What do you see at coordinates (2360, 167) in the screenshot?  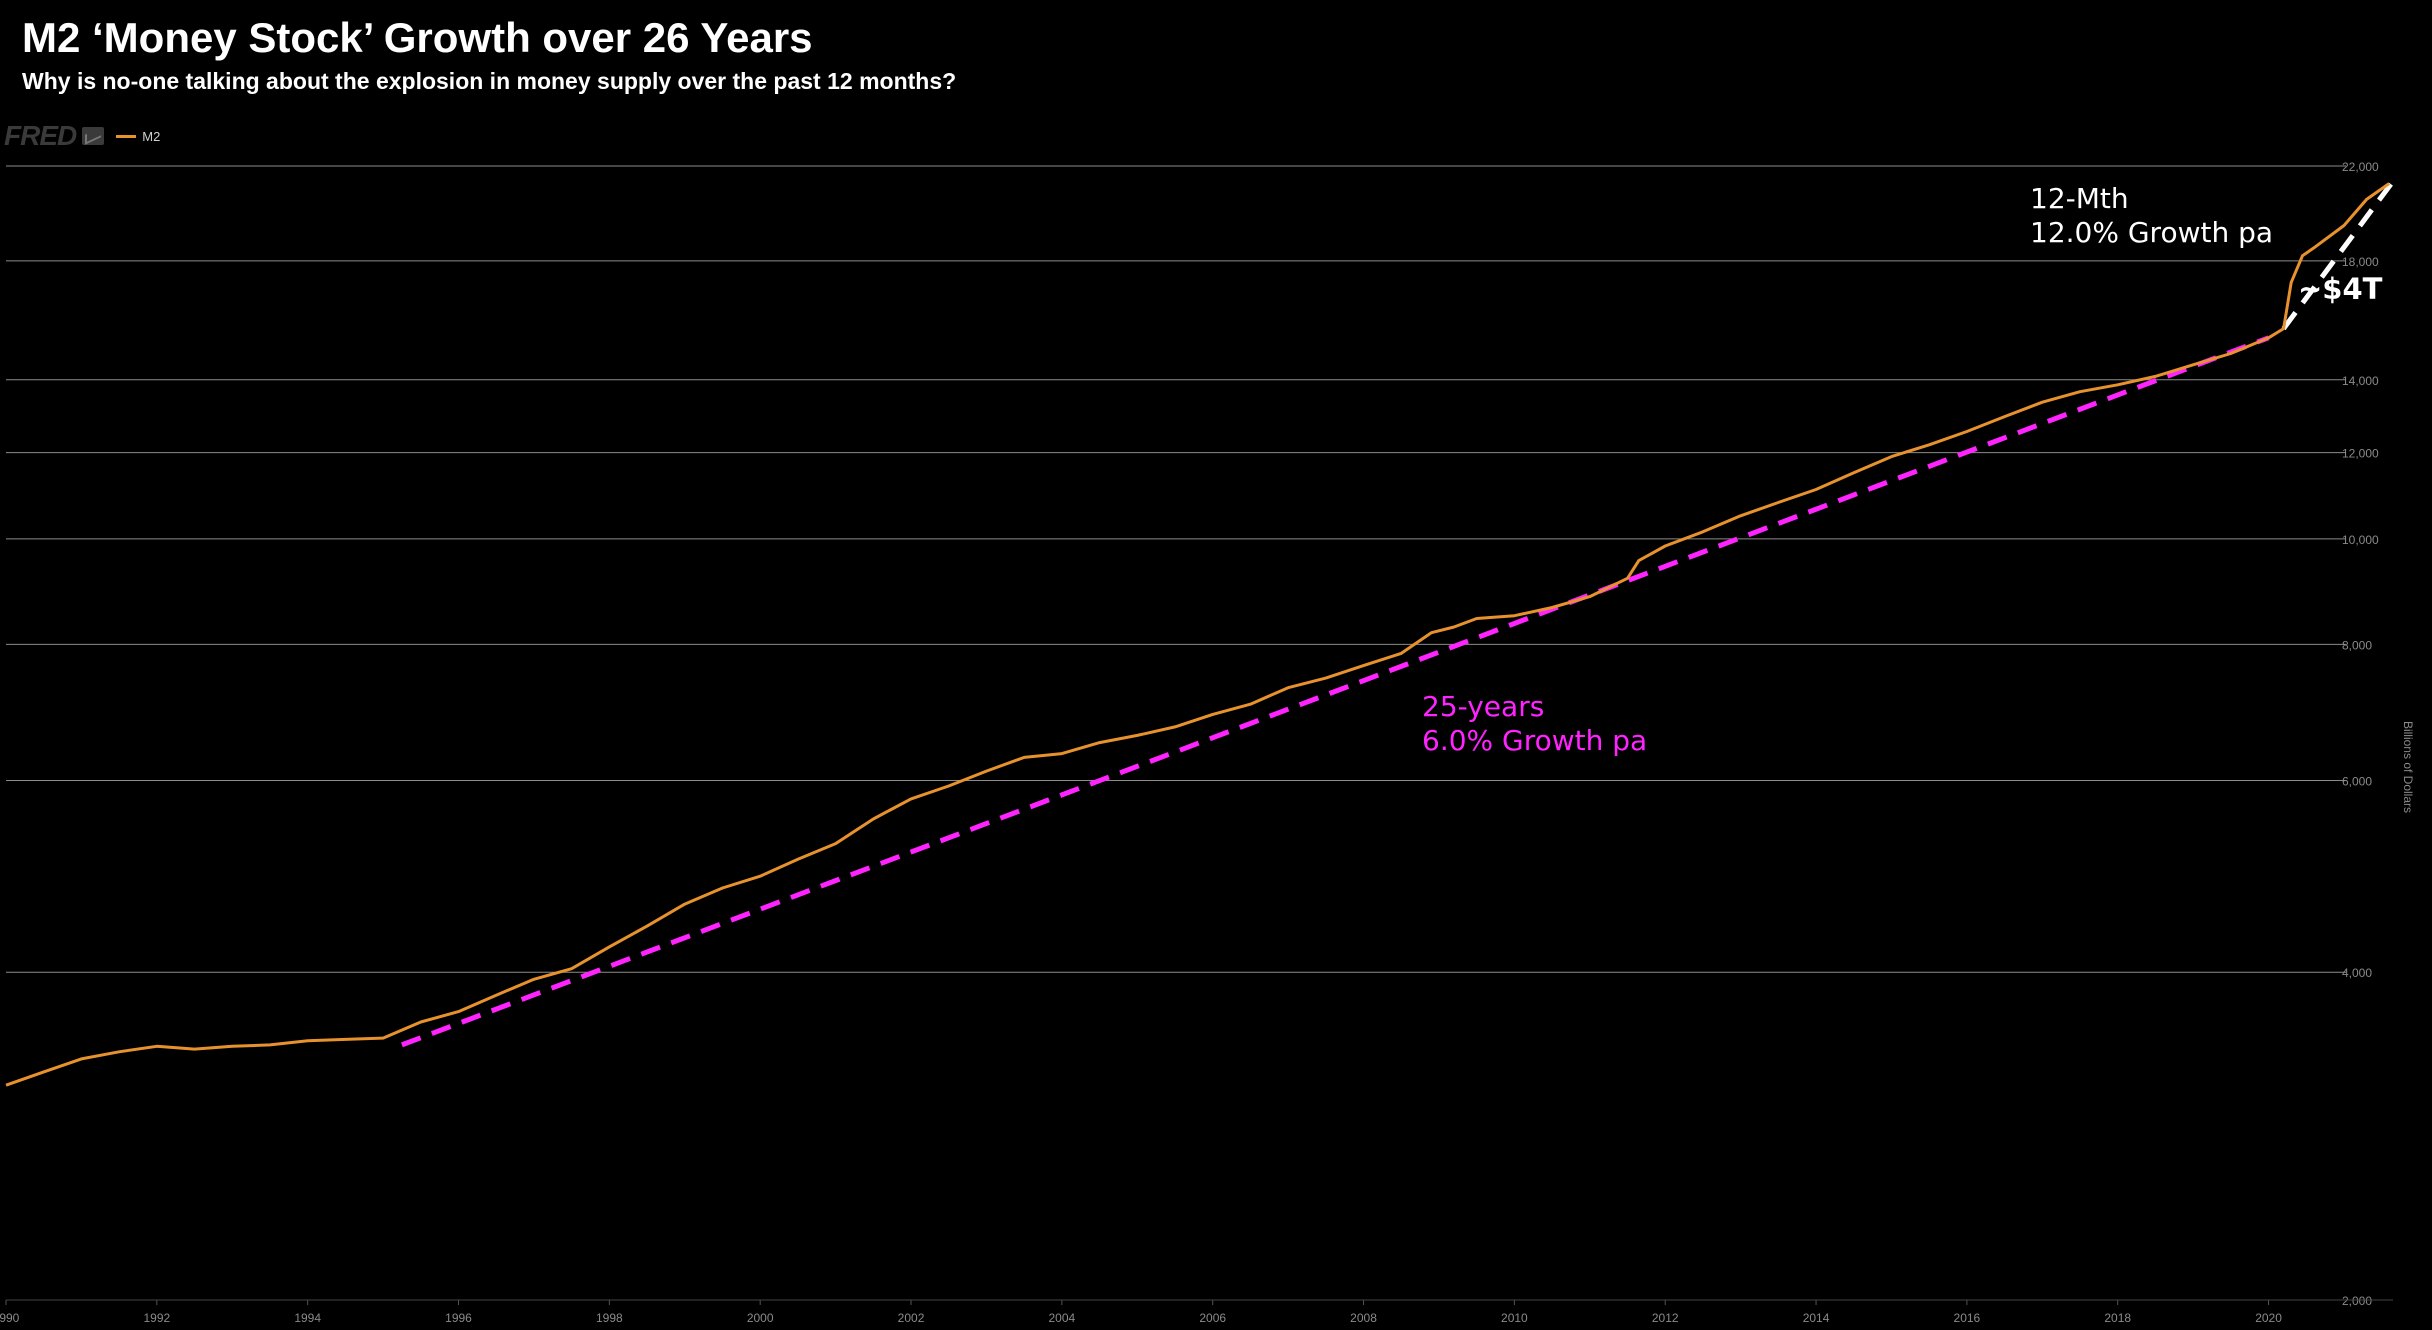 I see `y-tick-22000: 22,000` at bounding box center [2360, 167].